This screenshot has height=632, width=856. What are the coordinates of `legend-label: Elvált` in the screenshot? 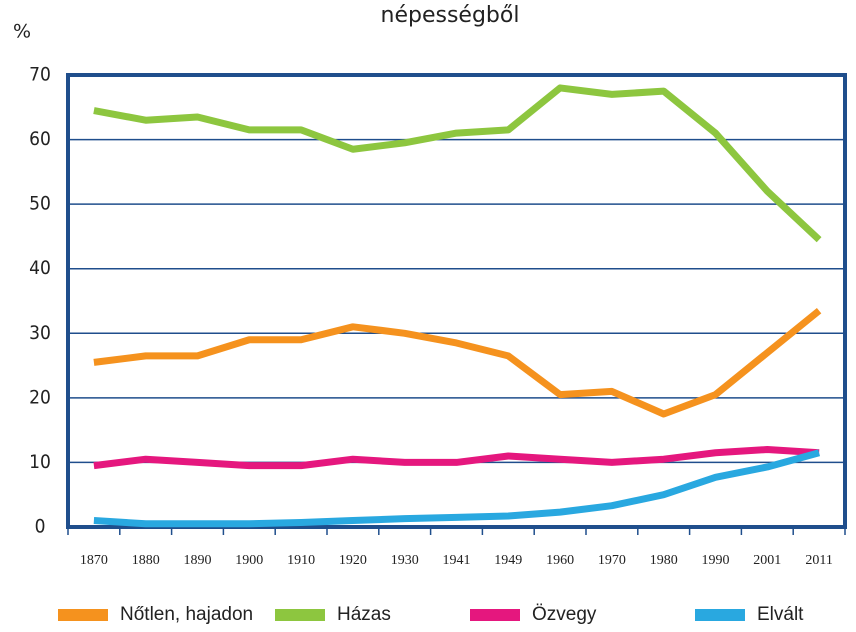 It's located at (780, 614).